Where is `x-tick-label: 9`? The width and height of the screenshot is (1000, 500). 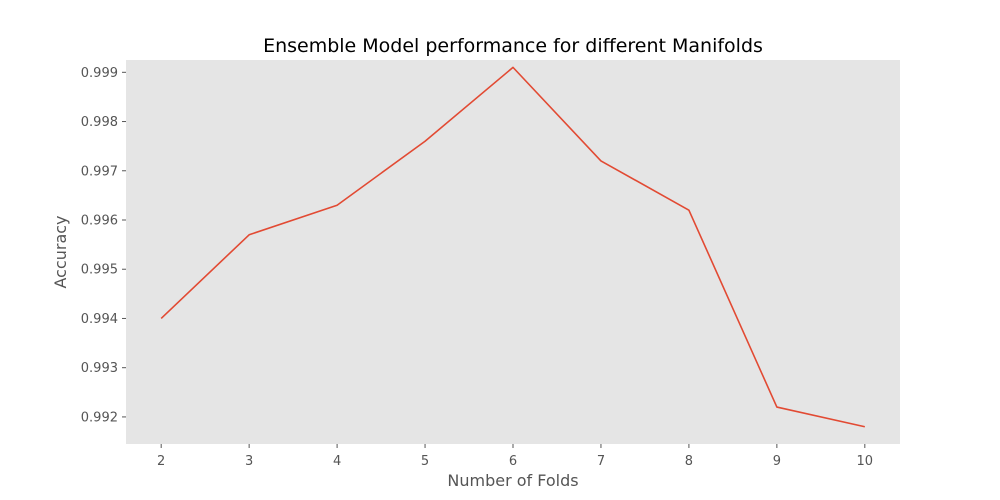 x-tick-label: 9 is located at coordinates (777, 461).